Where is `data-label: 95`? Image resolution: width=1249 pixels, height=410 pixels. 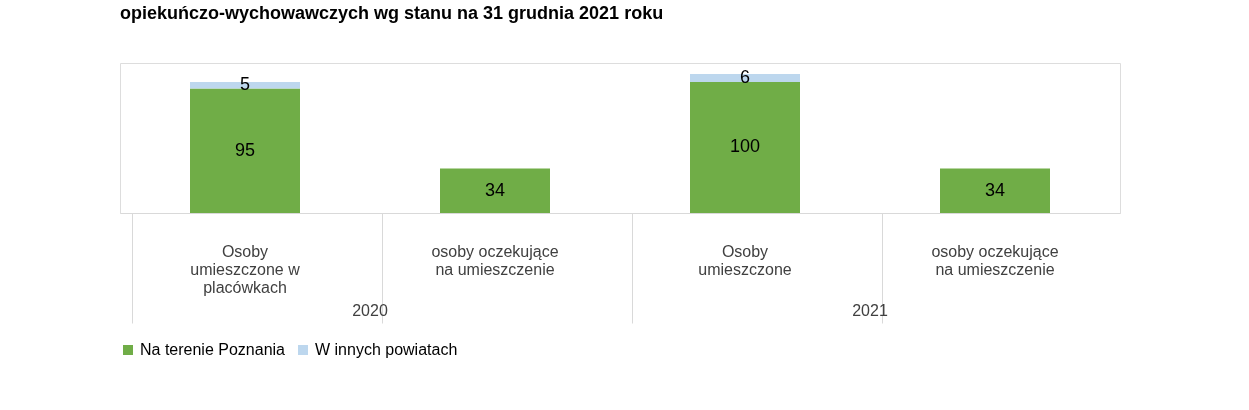 data-label: 95 is located at coordinates (245, 149).